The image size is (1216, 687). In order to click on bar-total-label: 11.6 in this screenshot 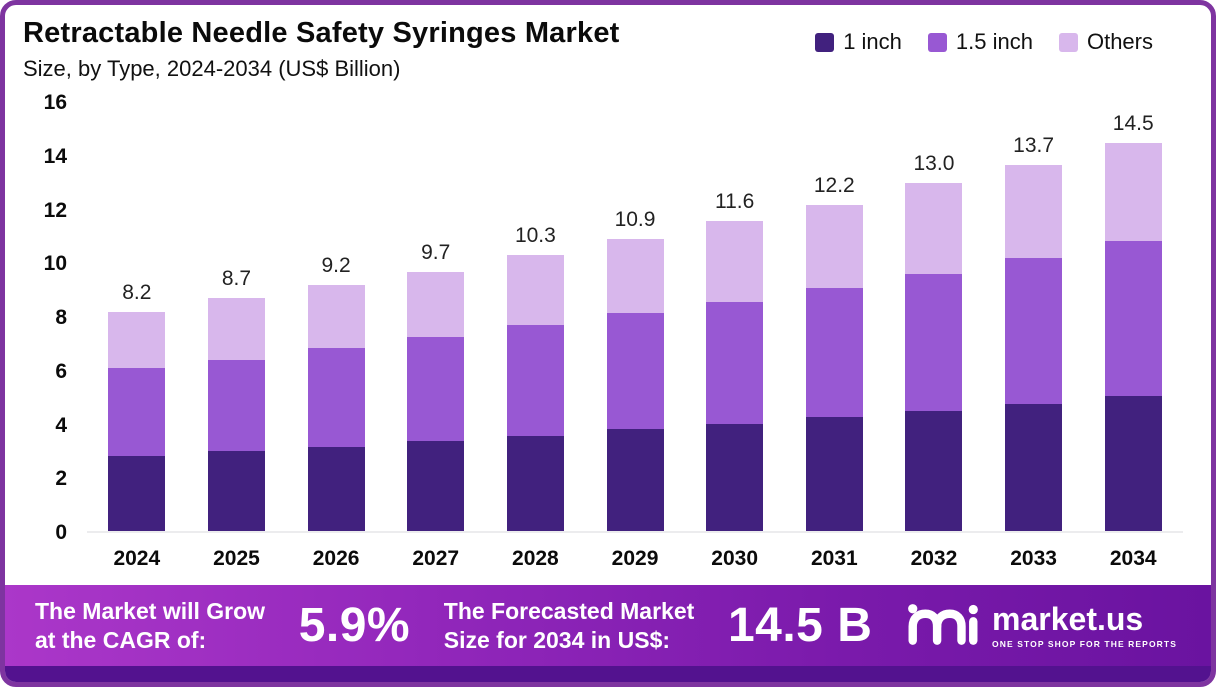, I will do `click(734, 201)`.